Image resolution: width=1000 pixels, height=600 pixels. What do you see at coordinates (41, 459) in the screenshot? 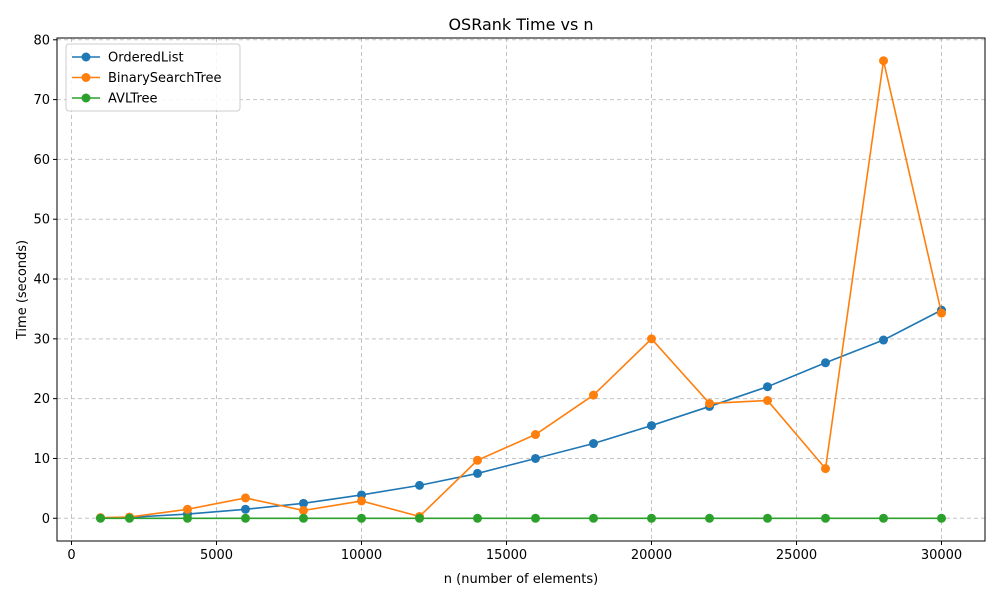
I see `y-tick-label: 10` at bounding box center [41, 459].